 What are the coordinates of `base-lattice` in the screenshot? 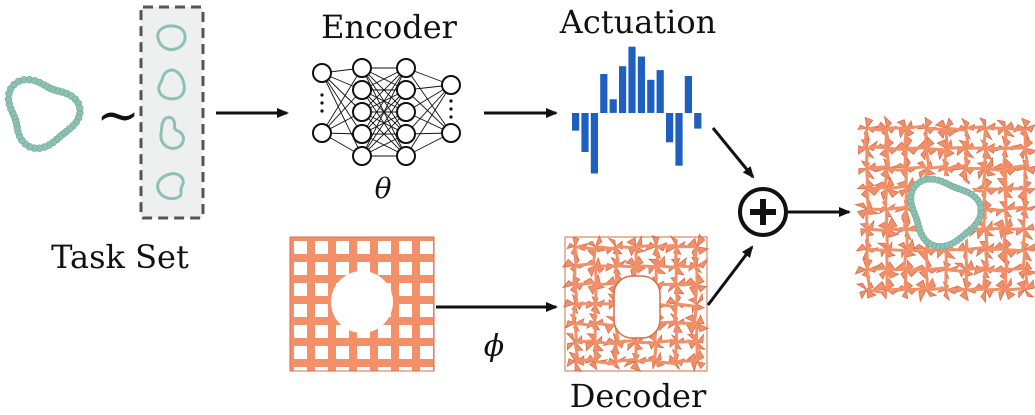 It's located at (362, 304).